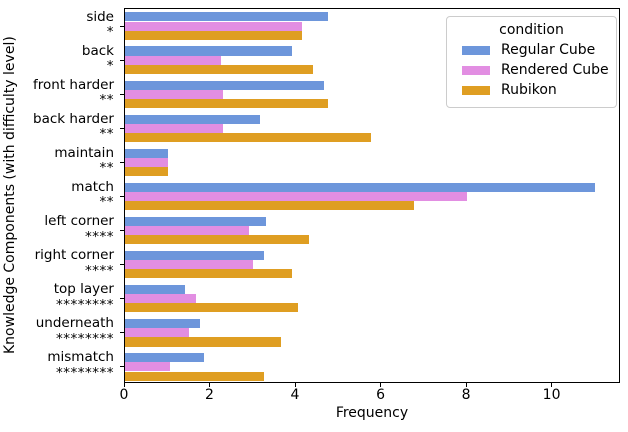 This screenshot has height=432, width=628. I want to click on category-name: back, so click(97, 50).